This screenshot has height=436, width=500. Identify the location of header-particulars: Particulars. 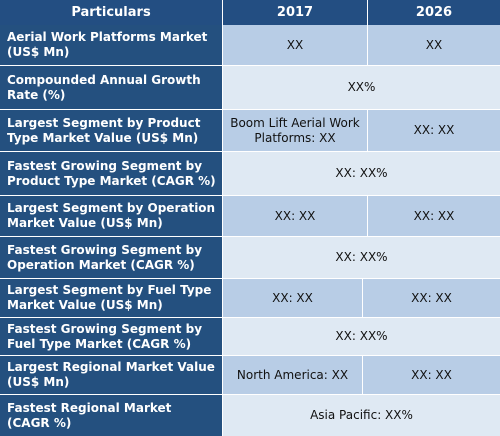
(111, 12).